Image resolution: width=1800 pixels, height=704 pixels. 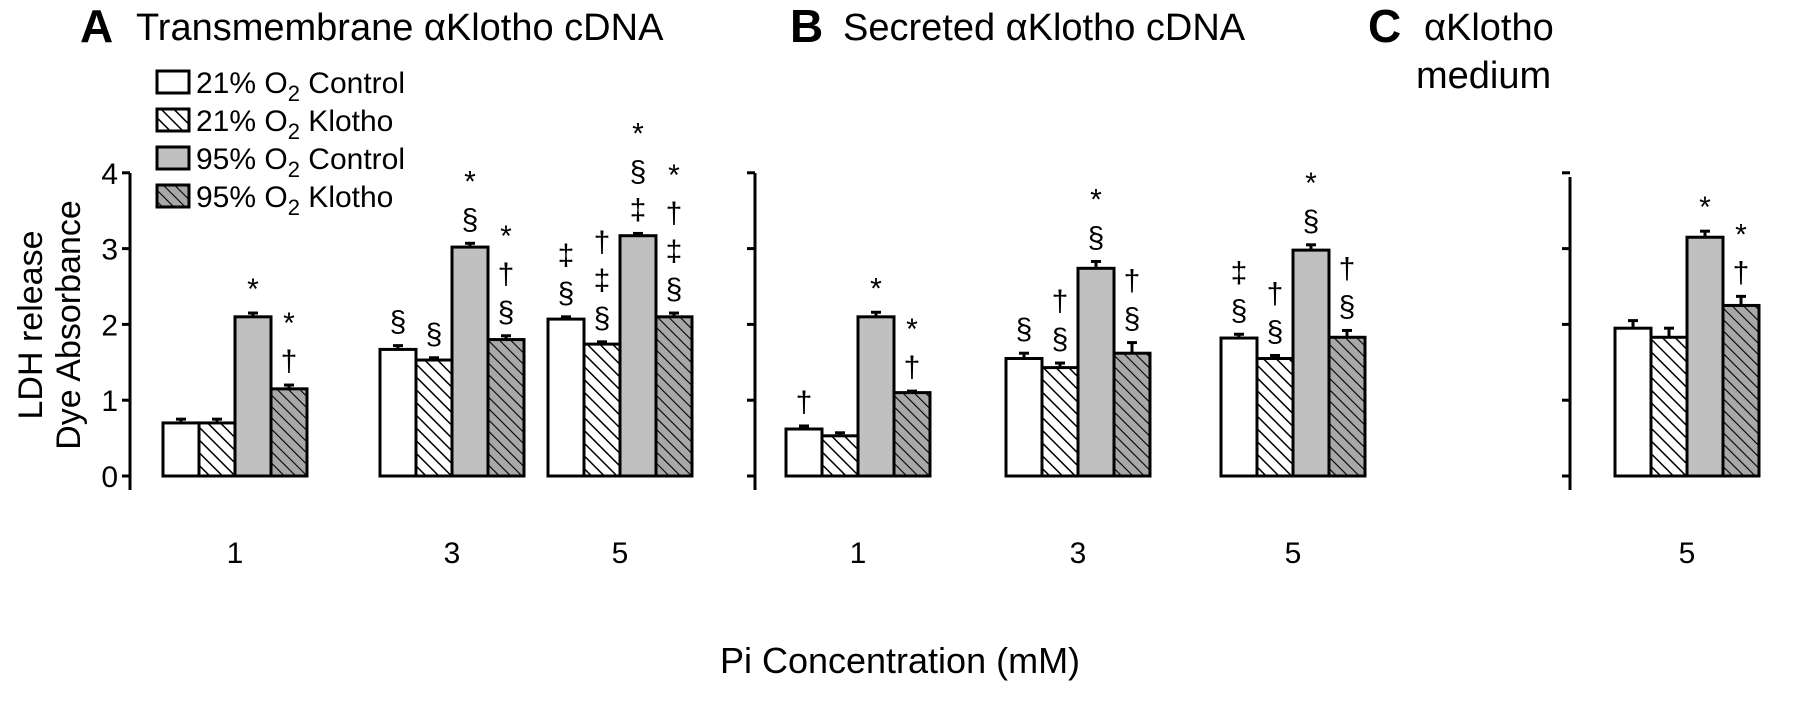 I want to click on panel-a-letter: A, so click(x=96, y=26).